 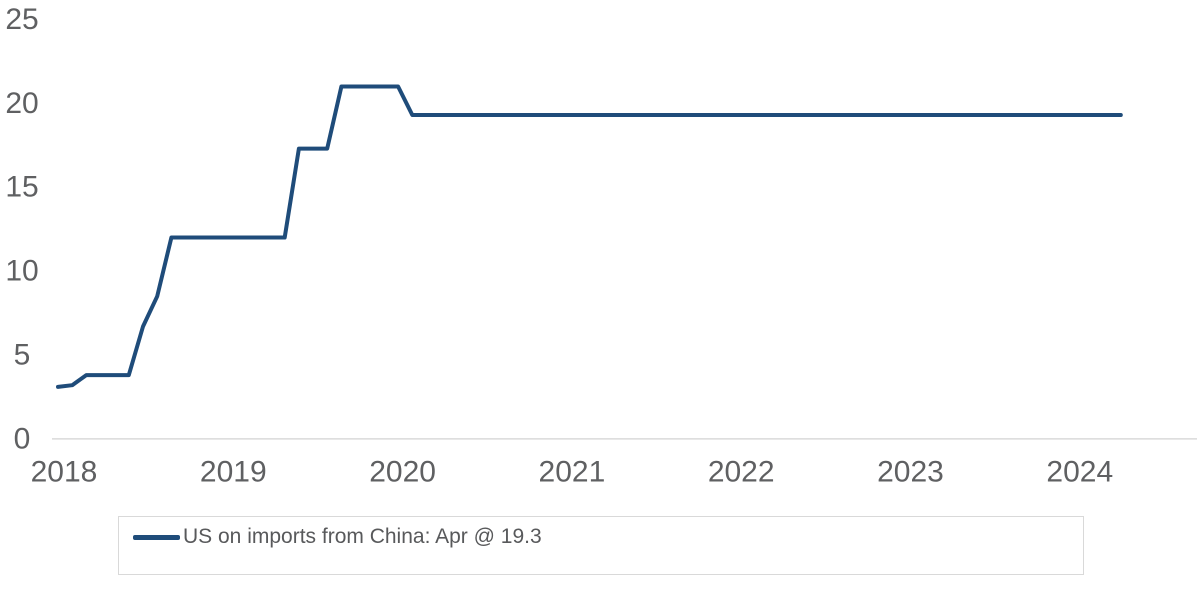 What do you see at coordinates (21, 19) in the screenshot?
I see `y-axis-tick-label: 25` at bounding box center [21, 19].